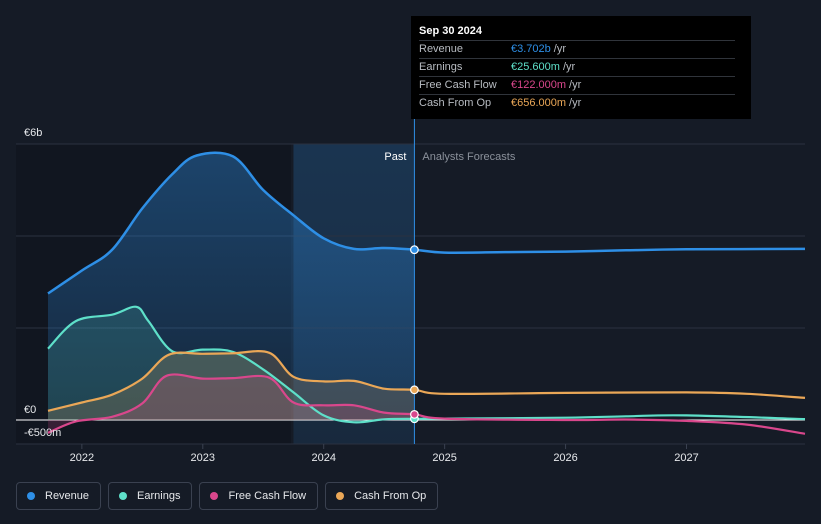 This screenshot has width=821, height=524. I want to click on x-tick-label: 2024, so click(323, 458).